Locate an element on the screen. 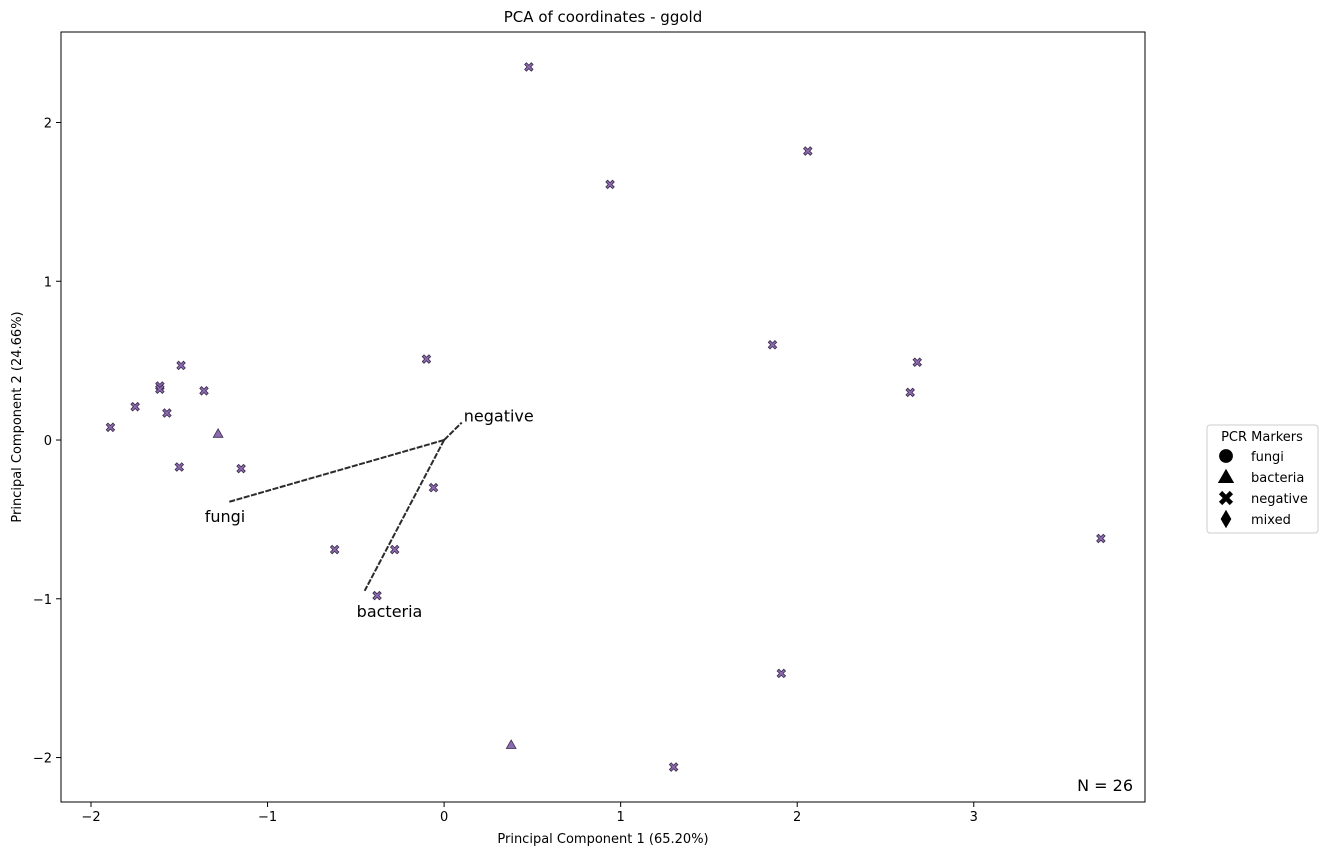 The width and height of the screenshot is (1326, 855). loading-vector-negative is located at coordinates (453, 431).